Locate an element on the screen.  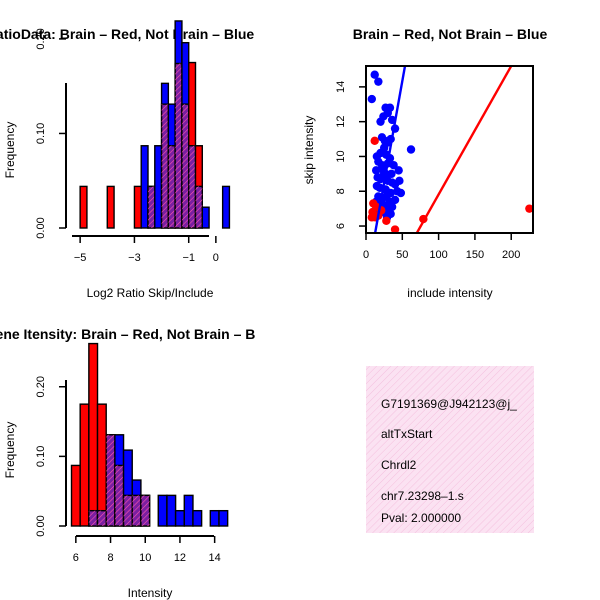
info-location: chr7.23298–1.s is located at coordinates (422, 496).